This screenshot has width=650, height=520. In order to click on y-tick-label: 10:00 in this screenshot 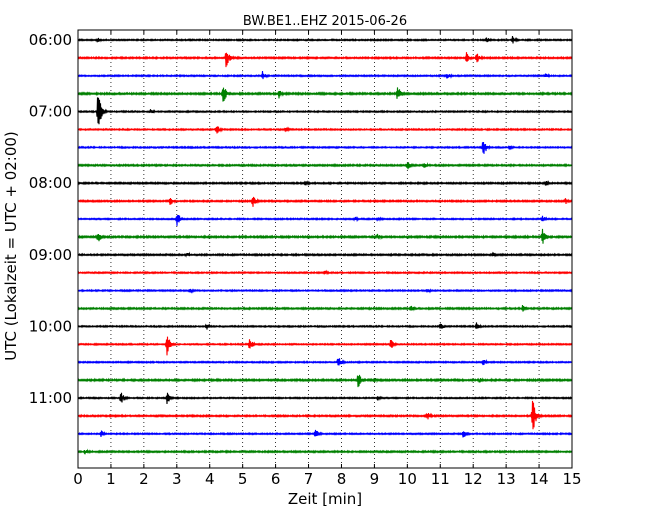, I will do `click(50, 326)`.